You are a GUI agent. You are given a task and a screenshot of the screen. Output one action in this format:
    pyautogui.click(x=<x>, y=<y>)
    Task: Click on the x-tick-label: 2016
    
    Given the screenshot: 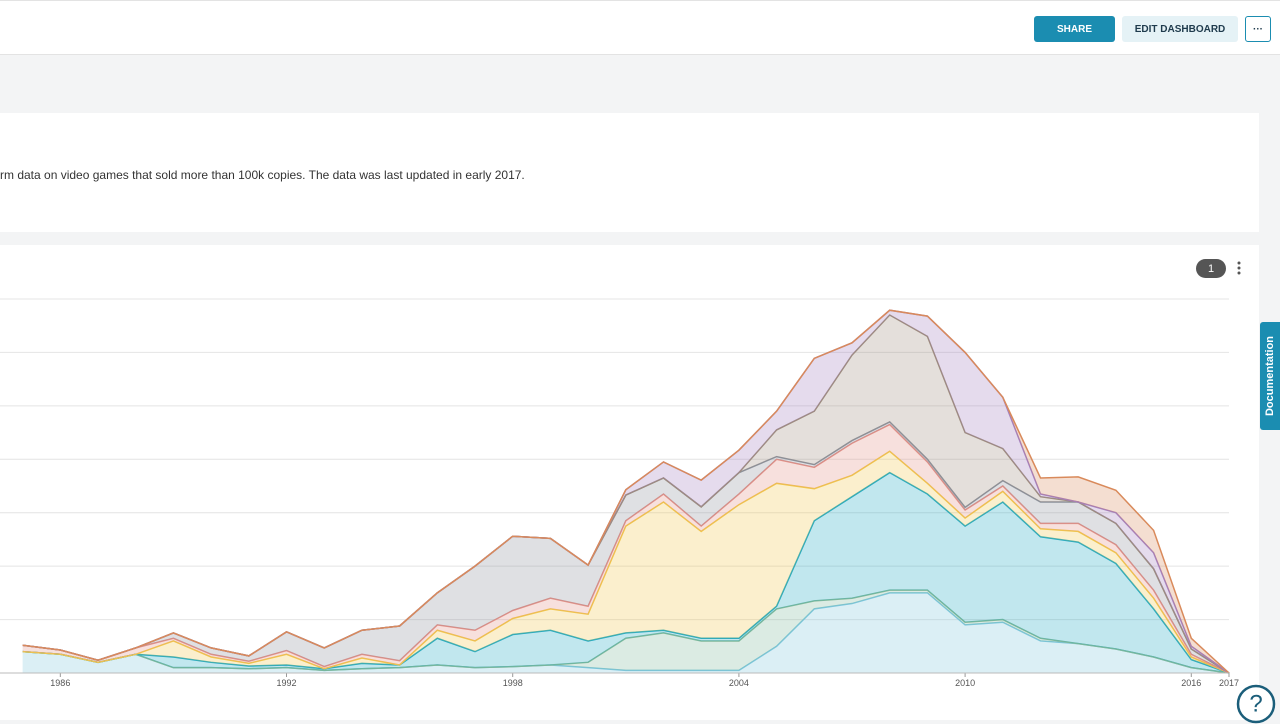 What is the action you would take?
    pyautogui.click(x=1191, y=683)
    